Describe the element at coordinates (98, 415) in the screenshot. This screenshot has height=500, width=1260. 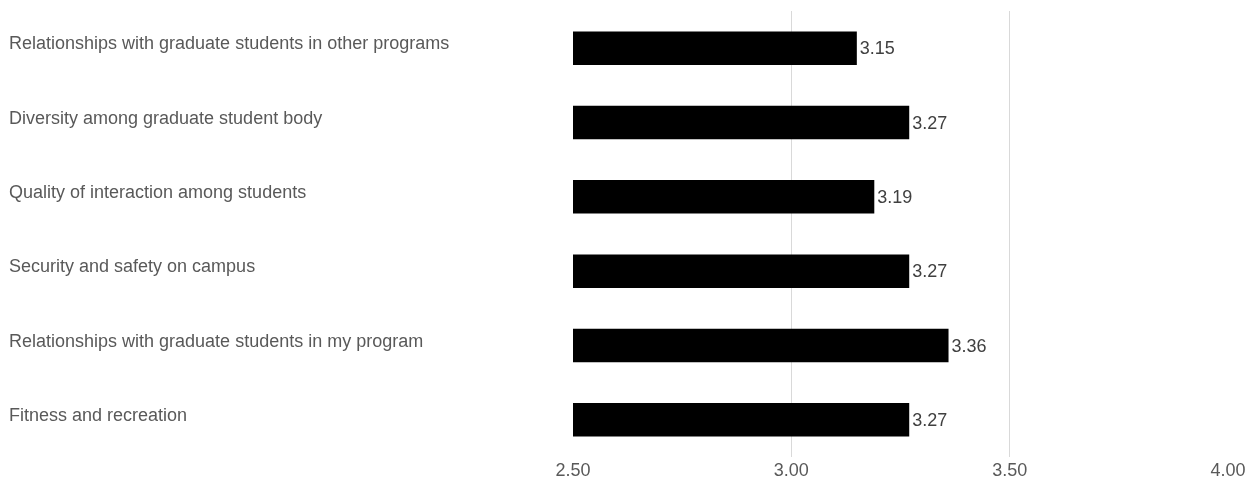
I see `y-tick-label: Fitness and recreation` at that location.